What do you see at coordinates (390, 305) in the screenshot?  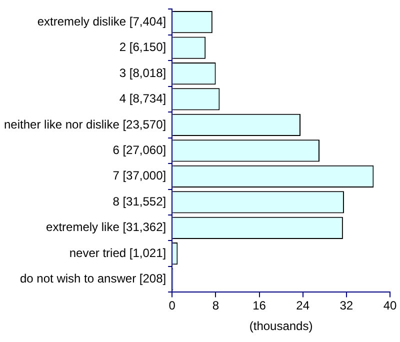 I see `x-tick-label: 40` at bounding box center [390, 305].